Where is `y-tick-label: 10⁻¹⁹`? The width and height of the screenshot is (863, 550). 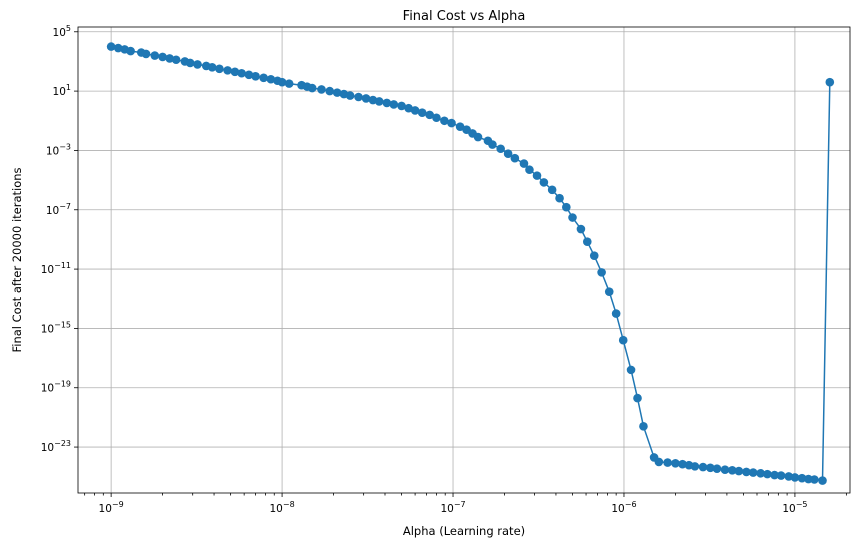 y-tick-label: 10⁻¹⁹ is located at coordinates (56, 387).